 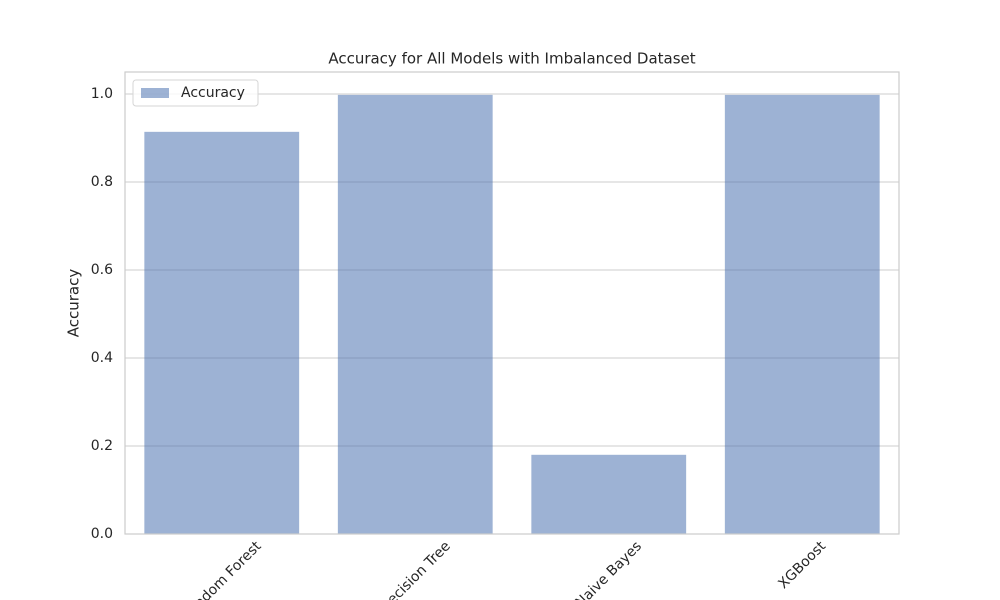 I want to click on y-tick-label: 1.0, so click(x=102, y=94).